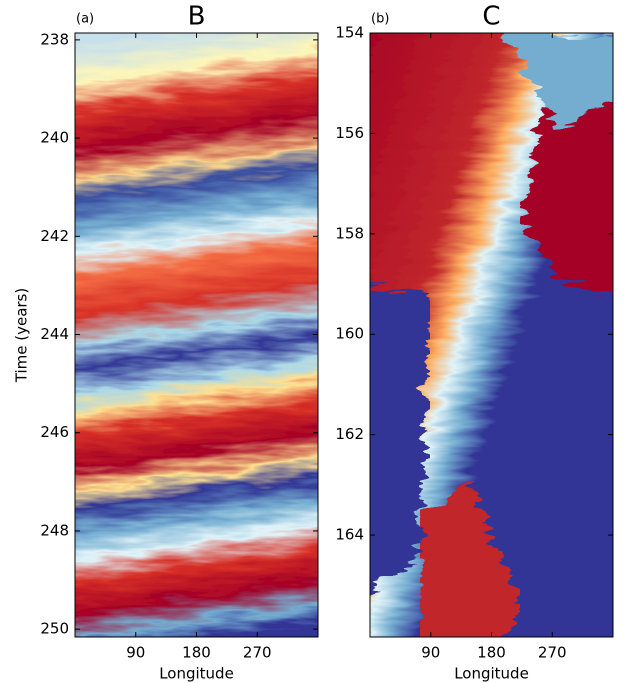 This screenshot has width=628, height=683. I want to click on y-tick-label: 248, so click(54, 530).